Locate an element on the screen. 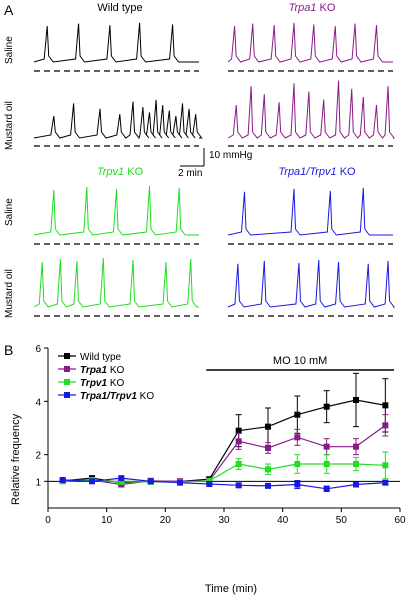  title-trpv1-suffix: KO is located at coordinates (134, 172).